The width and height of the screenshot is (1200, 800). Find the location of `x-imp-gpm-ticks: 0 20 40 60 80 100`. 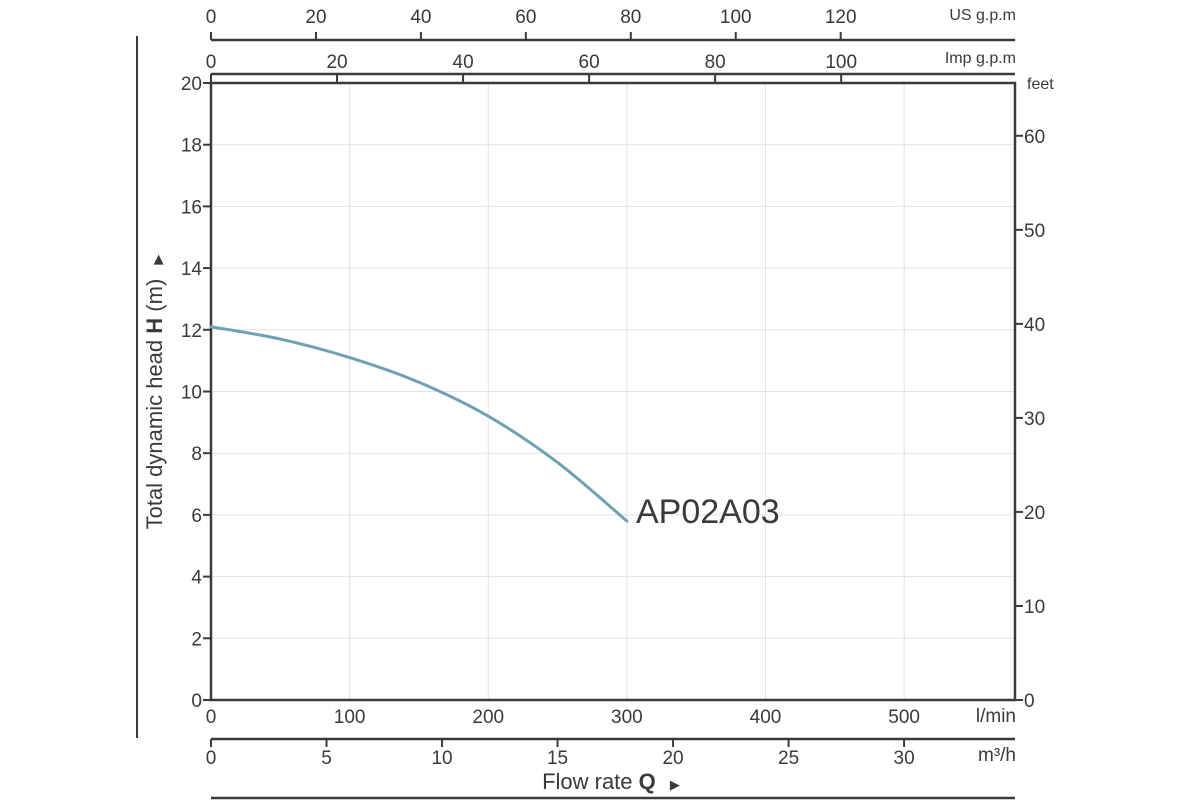

x-imp-gpm-ticks: 0 20 40 60 80 100 is located at coordinates (531, 67).